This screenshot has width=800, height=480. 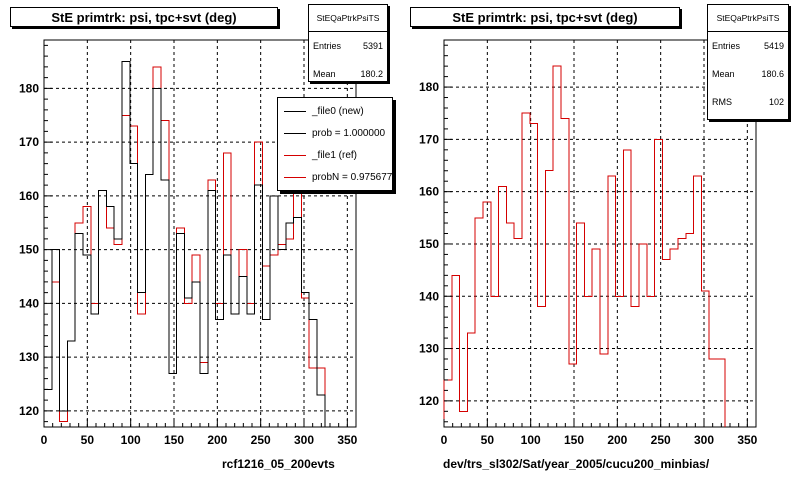 What do you see at coordinates (349, 133) in the screenshot?
I see `legend-label-prob: prob = 1.000000` at bounding box center [349, 133].